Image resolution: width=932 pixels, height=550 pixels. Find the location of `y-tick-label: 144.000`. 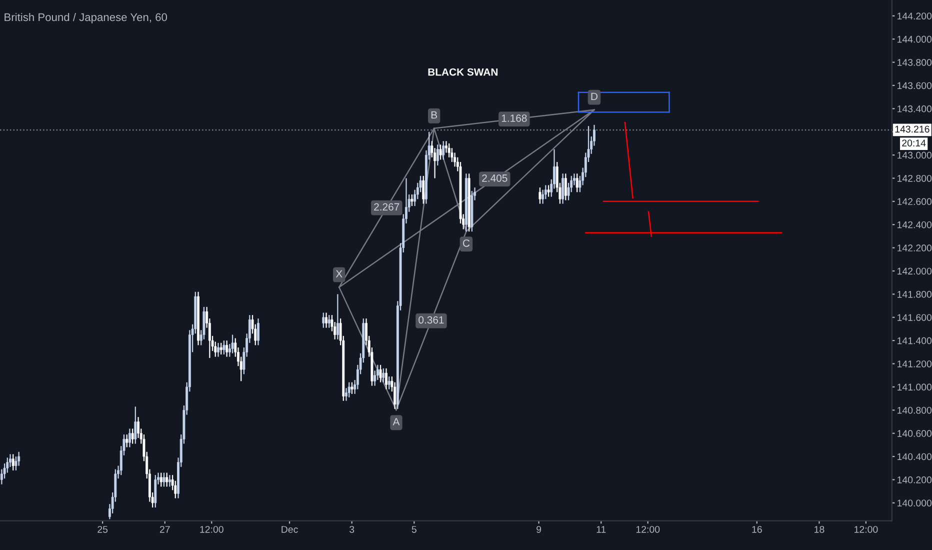

y-tick-label: 144.000 is located at coordinates (915, 39).